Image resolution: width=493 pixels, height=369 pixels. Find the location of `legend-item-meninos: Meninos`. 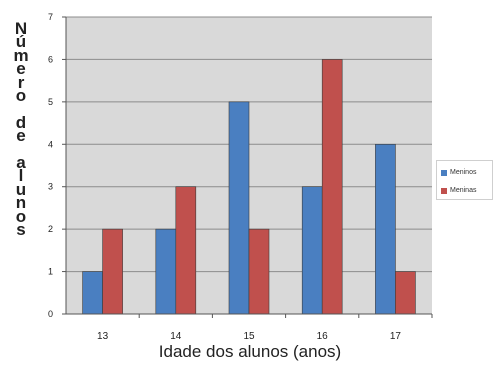

legend-item-meninos: Meninos is located at coordinates (464, 172).